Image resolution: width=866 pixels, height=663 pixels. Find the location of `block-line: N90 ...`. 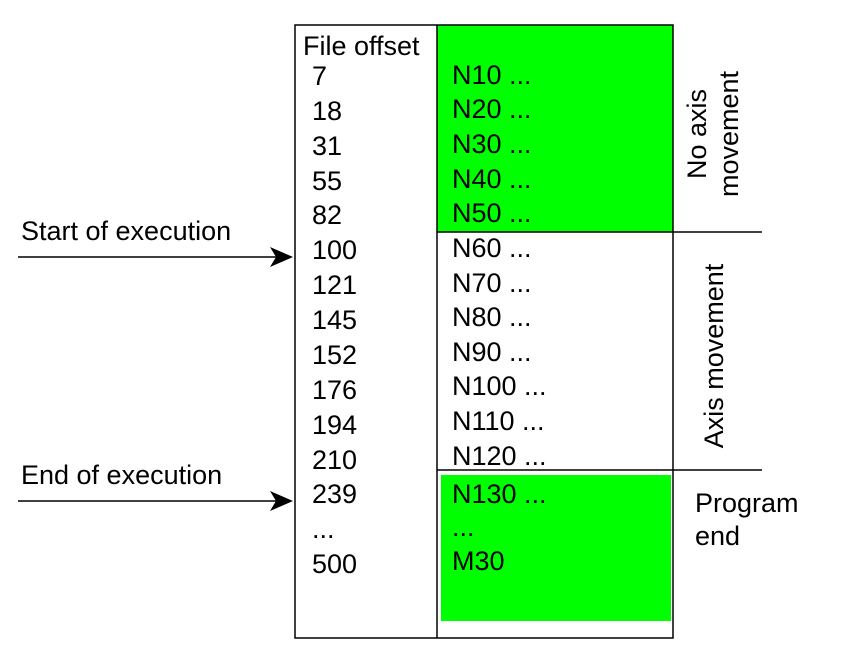

block-line: N90 ... is located at coordinates (492, 352).